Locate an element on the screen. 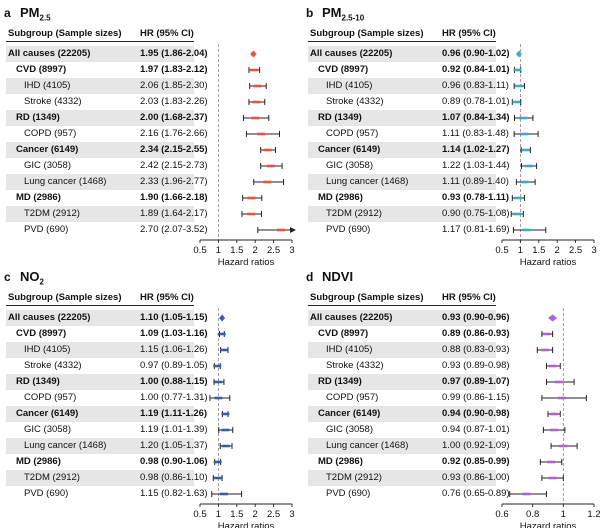 The width and height of the screenshot is (600, 528). hr-ci-value: 0.93 (0.89-0.98) is located at coordinates (476, 365).